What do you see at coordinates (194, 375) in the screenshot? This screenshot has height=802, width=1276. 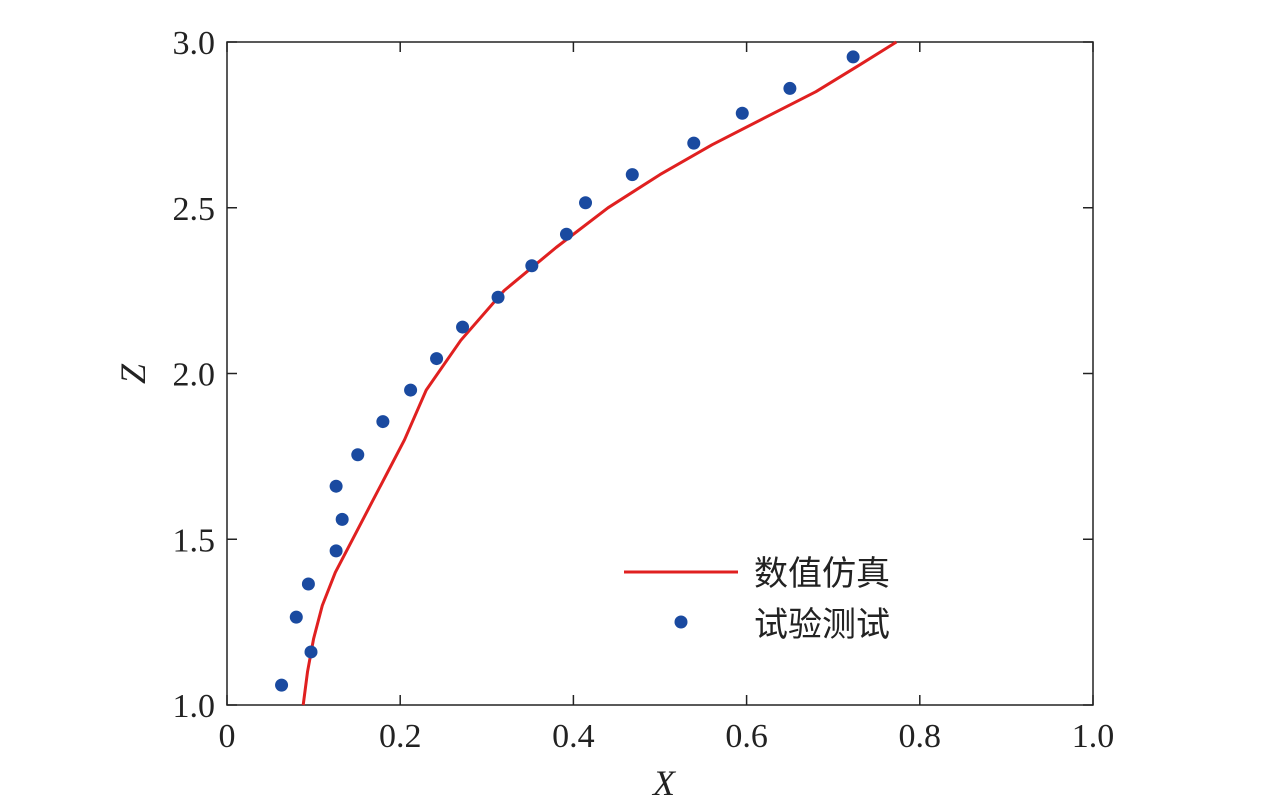 I see `y-tick-label: 2.0` at bounding box center [194, 375].